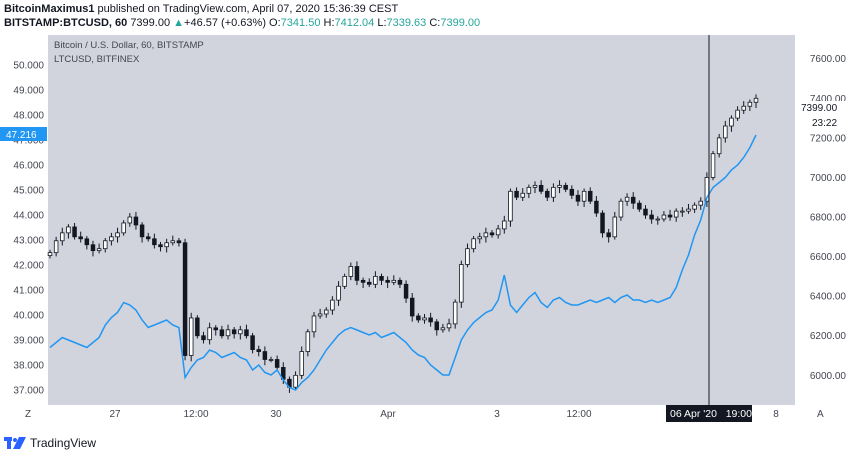 The height and width of the screenshot is (457, 850). What do you see at coordinates (28, 391) in the screenshot?
I see `left-axis-tick: 37.000` at bounding box center [28, 391].